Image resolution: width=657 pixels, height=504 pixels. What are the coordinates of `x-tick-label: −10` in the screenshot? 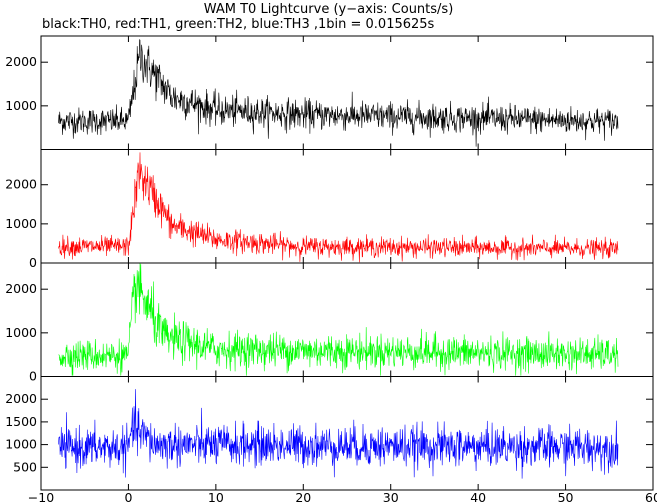 It's located at (41, 497).